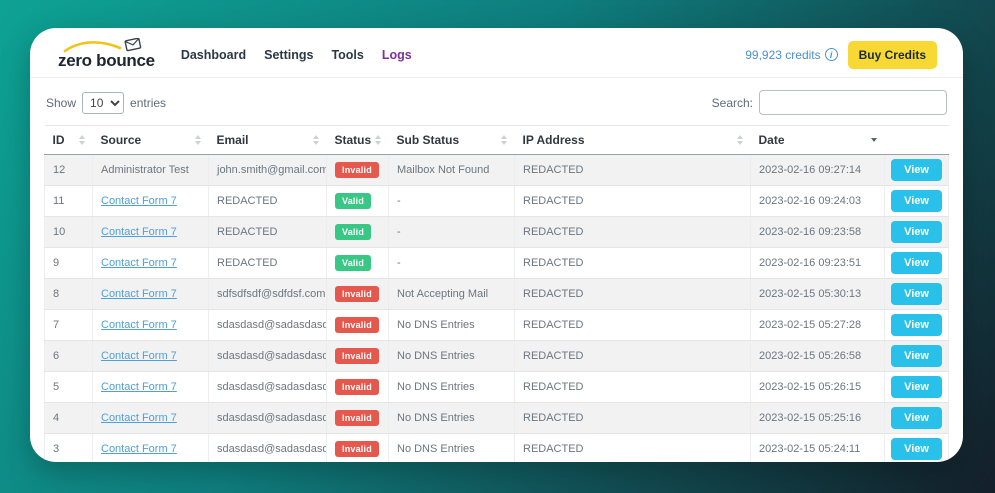 The image size is (995, 493). What do you see at coordinates (817, 140) in the screenshot?
I see `column-header-date: Date` at bounding box center [817, 140].